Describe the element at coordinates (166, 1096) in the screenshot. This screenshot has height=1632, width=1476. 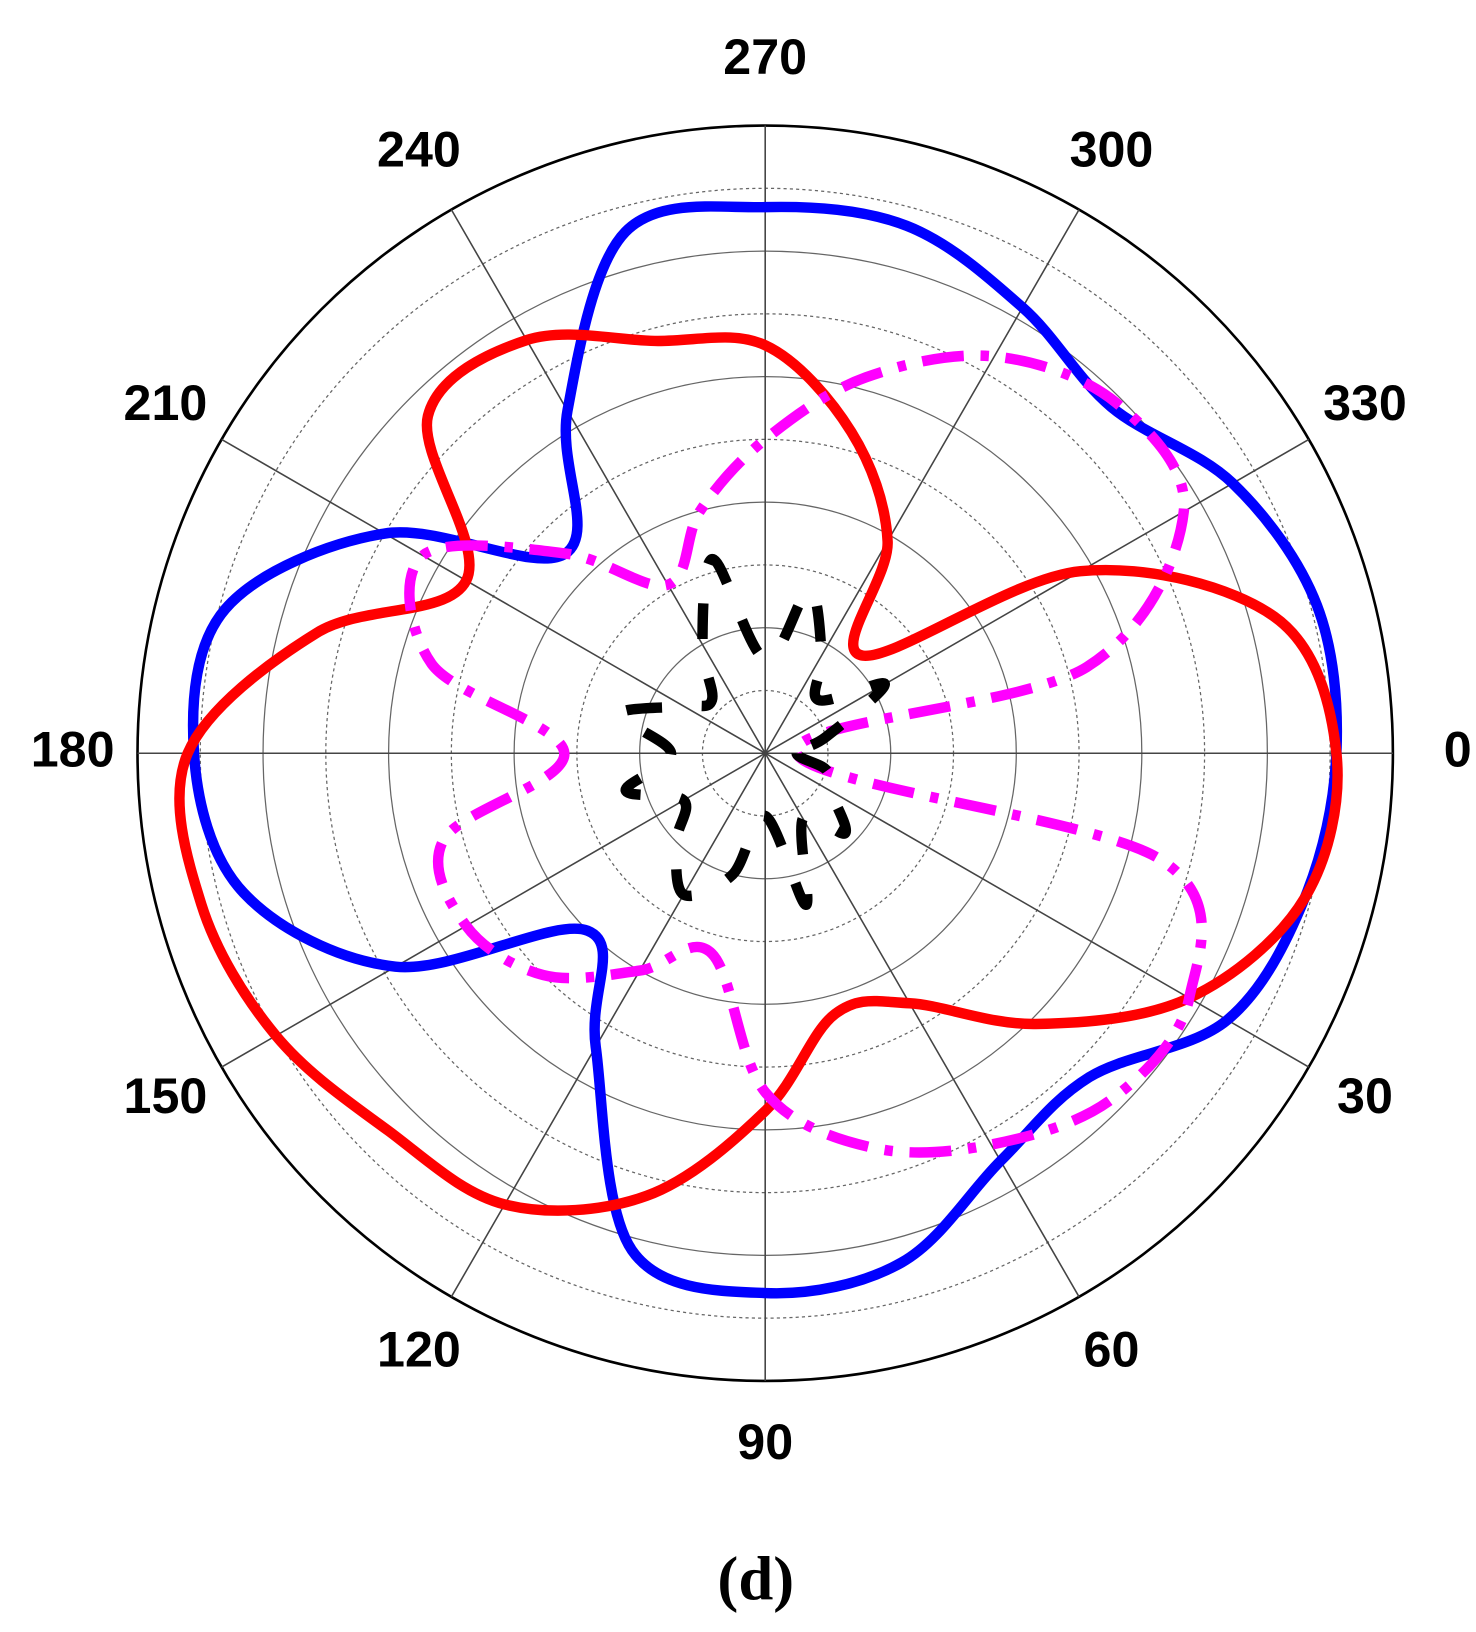
I see `theta-tick-label: 150` at that location.